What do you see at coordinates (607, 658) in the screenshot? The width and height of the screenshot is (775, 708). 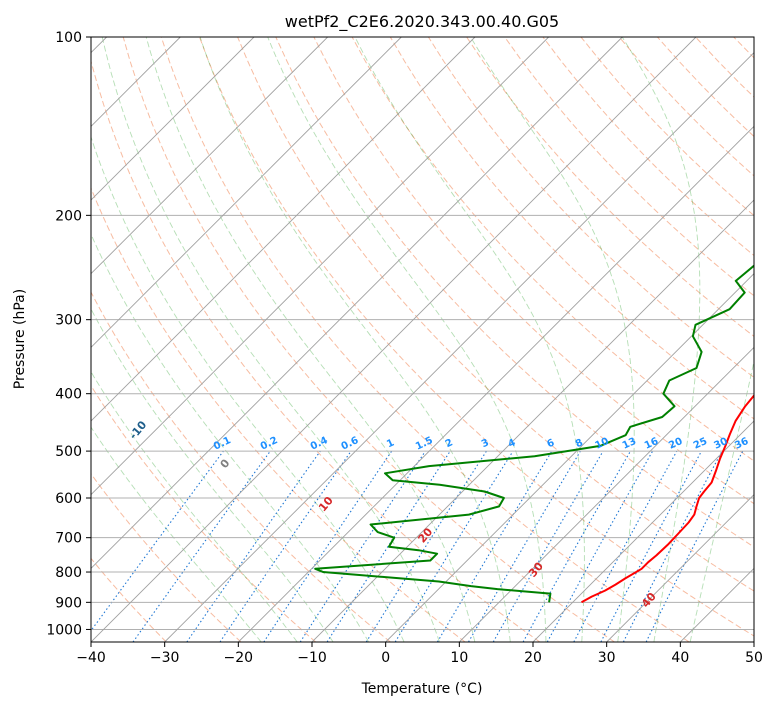 I see `x-tick-label: 30` at bounding box center [607, 658].